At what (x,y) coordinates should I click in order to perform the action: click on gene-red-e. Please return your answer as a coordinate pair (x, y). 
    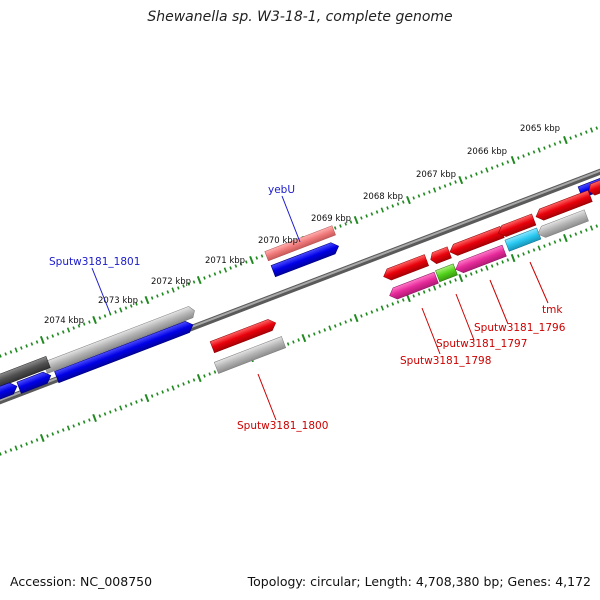
    Looking at the image, I should click on (563, 206).